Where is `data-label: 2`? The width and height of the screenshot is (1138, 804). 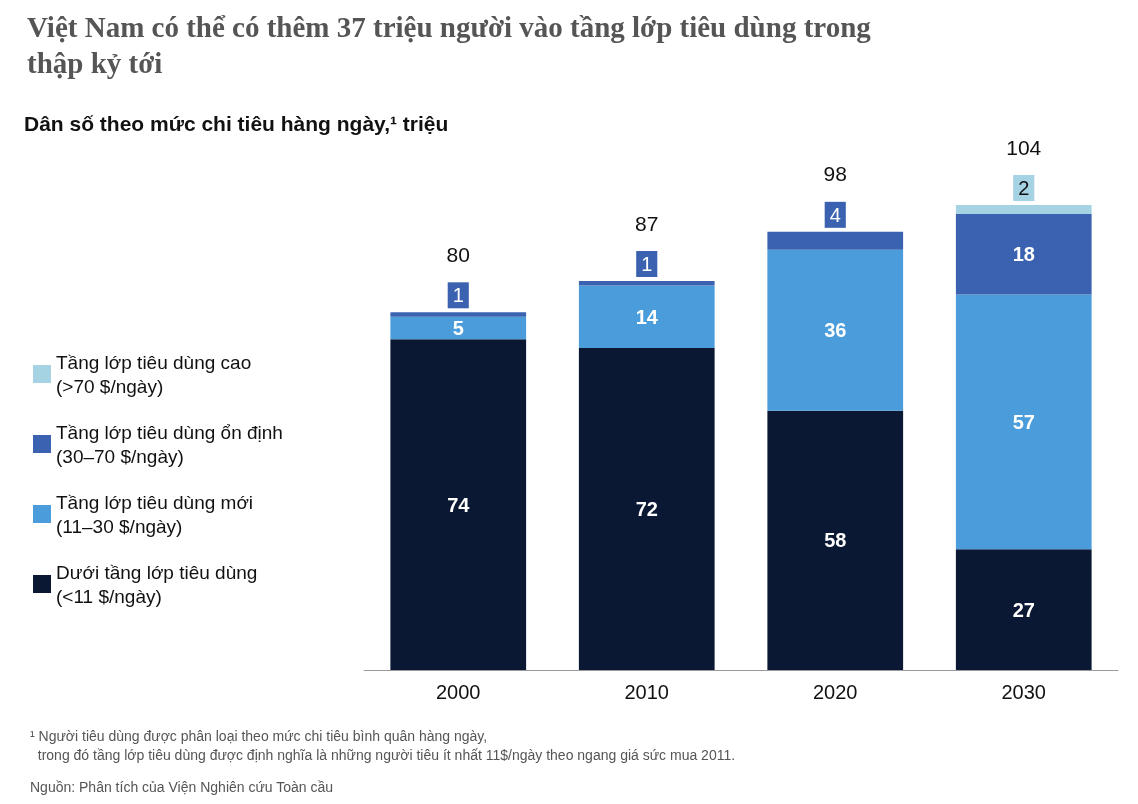
data-label: 2 is located at coordinates (1024, 188).